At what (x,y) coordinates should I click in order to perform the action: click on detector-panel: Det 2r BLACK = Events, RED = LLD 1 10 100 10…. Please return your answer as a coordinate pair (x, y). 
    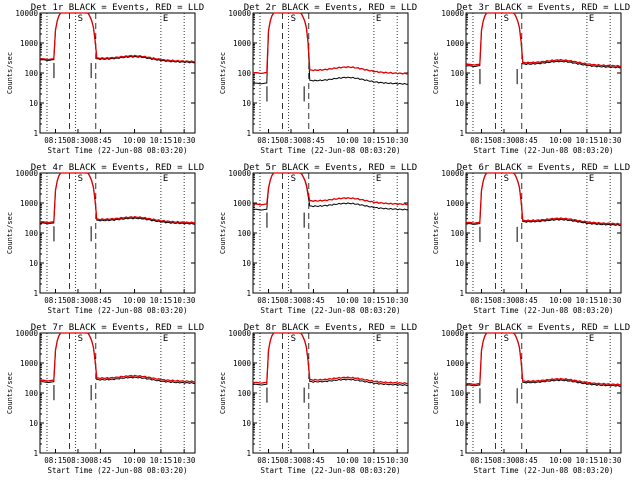
    Looking at the image, I should click on (318, 79).